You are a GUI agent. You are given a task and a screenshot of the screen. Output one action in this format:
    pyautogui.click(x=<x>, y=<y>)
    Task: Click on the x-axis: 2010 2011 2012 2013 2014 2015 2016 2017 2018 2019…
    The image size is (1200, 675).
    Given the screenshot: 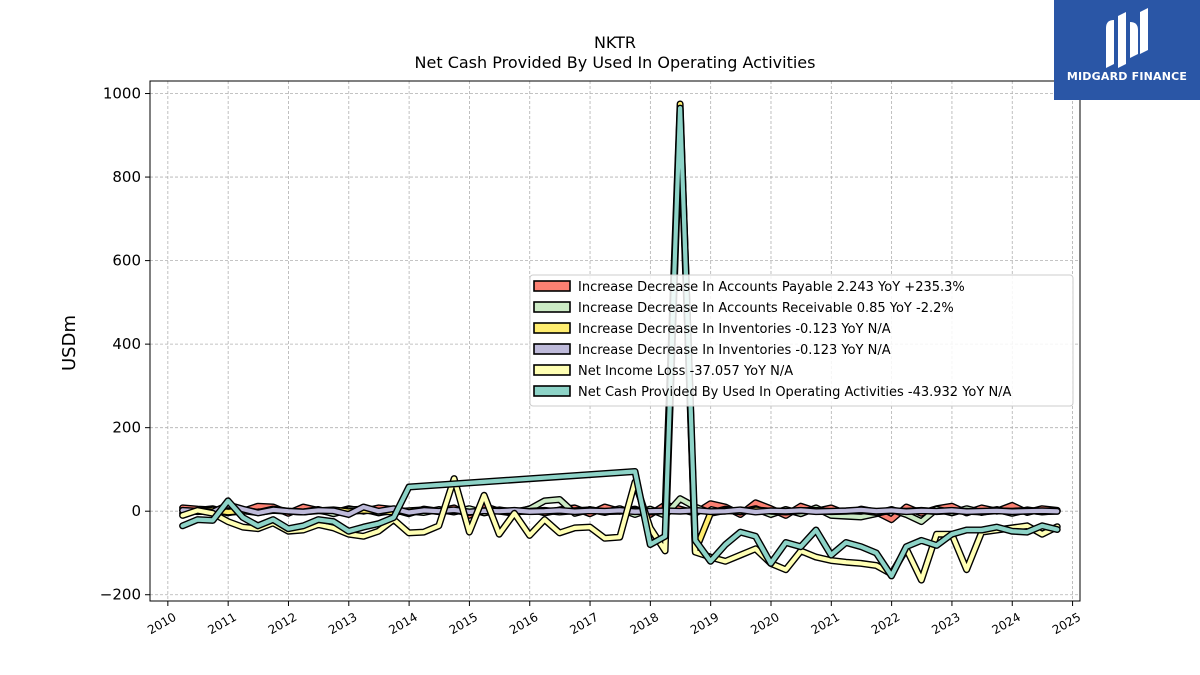 What is the action you would take?
    pyautogui.click(x=614, y=619)
    